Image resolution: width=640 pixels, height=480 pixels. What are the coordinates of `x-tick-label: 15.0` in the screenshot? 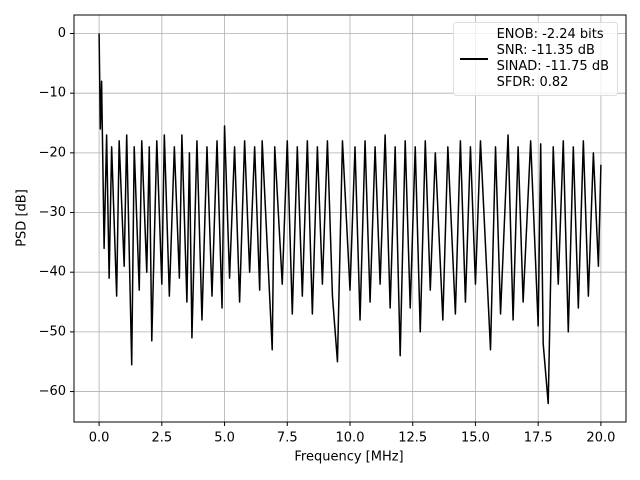 It's located at (475, 438).